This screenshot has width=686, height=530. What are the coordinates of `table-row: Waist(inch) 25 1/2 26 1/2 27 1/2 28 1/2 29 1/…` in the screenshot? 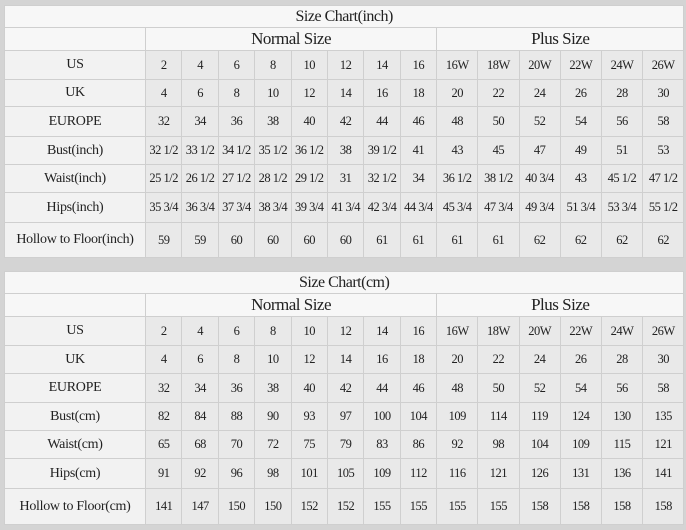 It's located at (344, 178).